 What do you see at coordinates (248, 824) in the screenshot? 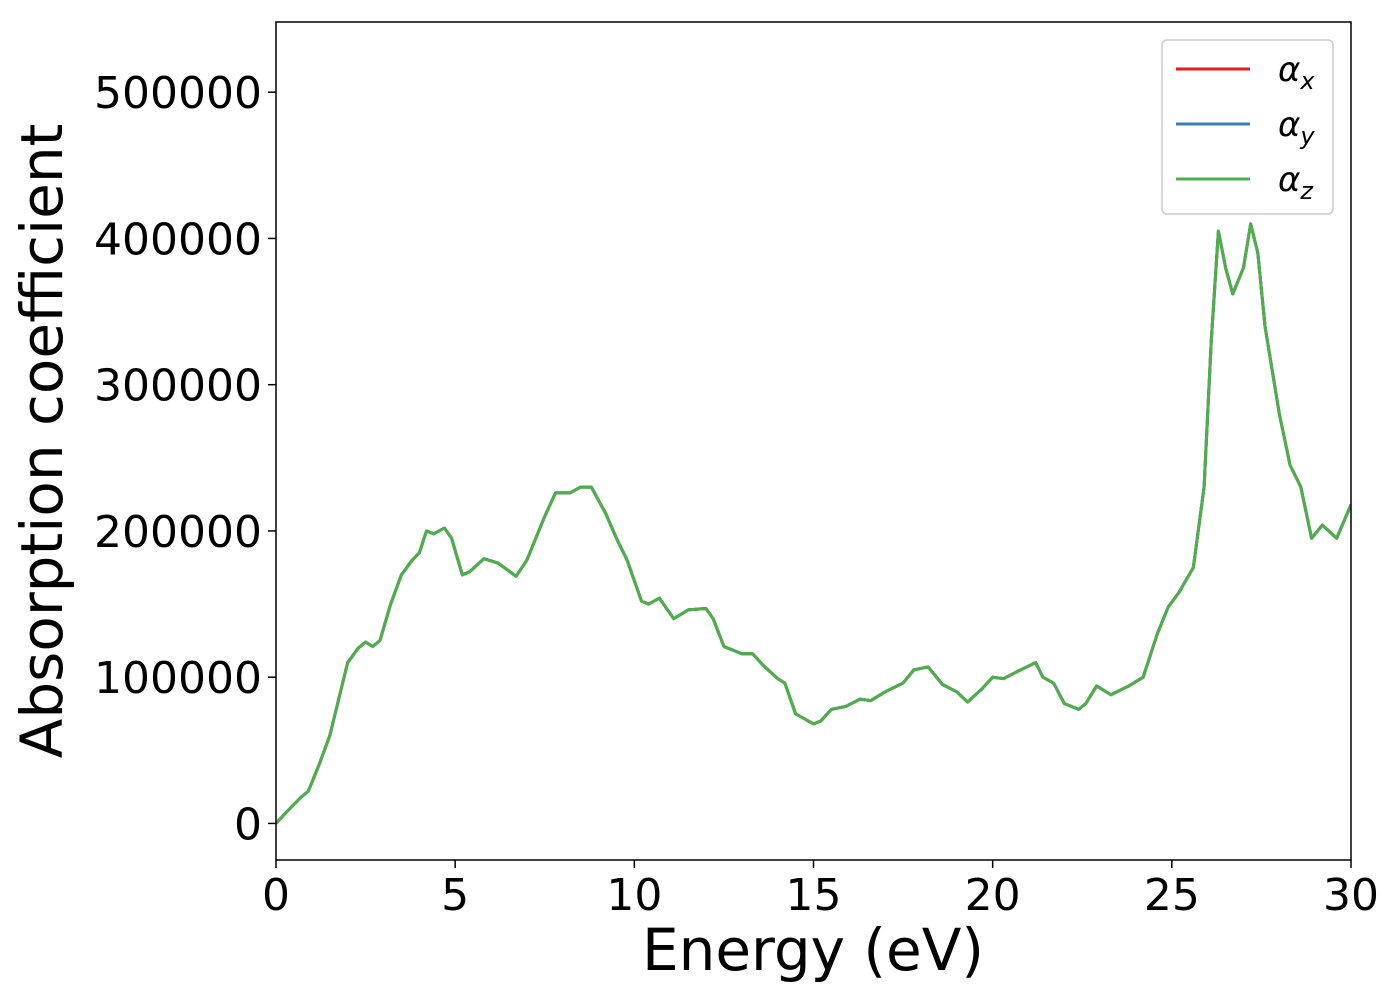
I see `y-tick-label: 0` at bounding box center [248, 824].